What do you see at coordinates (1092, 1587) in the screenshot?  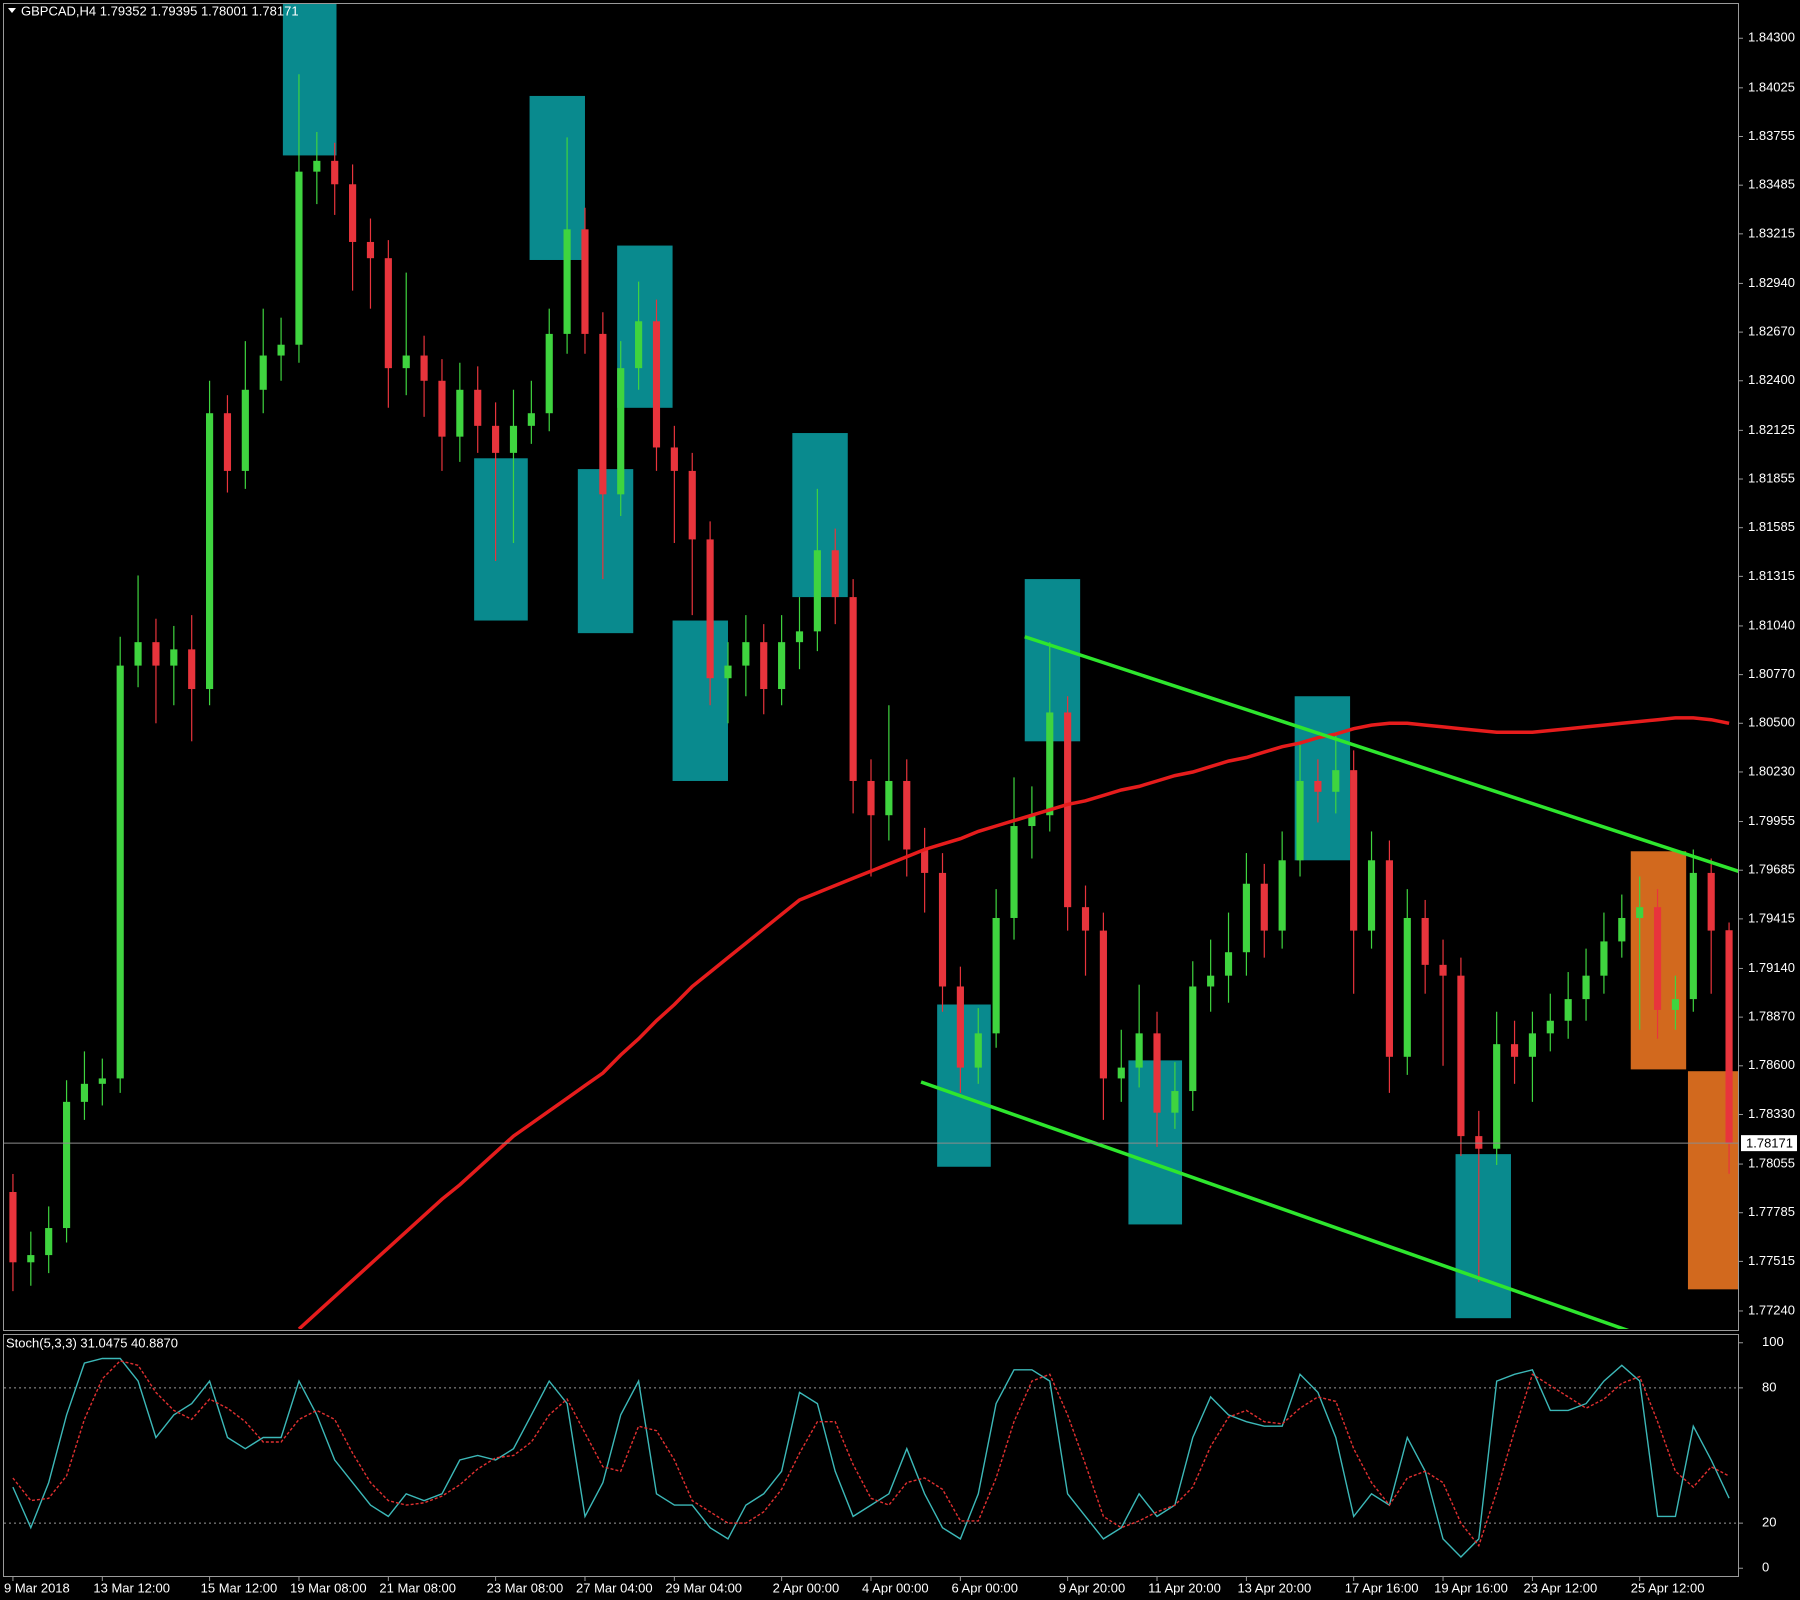 I see `x-tick-label: 9 Apr 20:00` at bounding box center [1092, 1587].